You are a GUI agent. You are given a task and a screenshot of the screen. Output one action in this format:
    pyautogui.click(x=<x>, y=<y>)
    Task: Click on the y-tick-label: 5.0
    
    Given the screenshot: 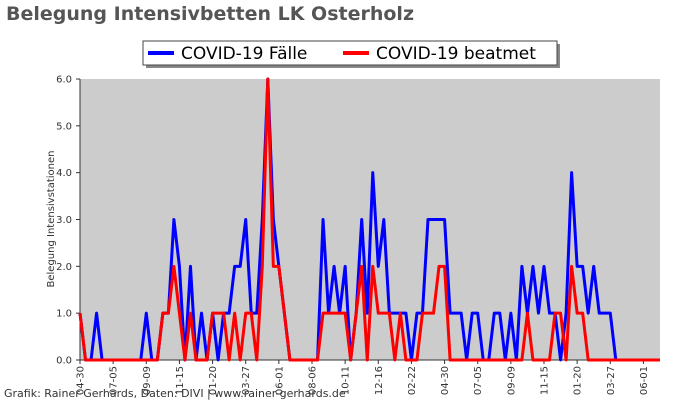 What is the action you would take?
    pyautogui.click(x=64, y=126)
    